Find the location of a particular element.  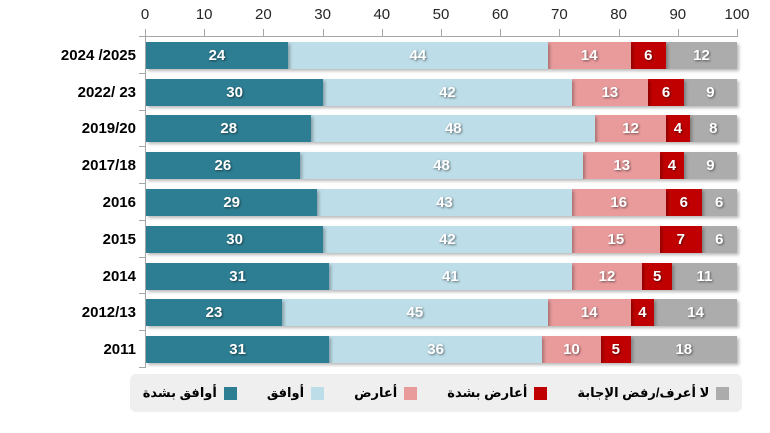

bar-value-label: 48 is located at coordinates (441, 166).